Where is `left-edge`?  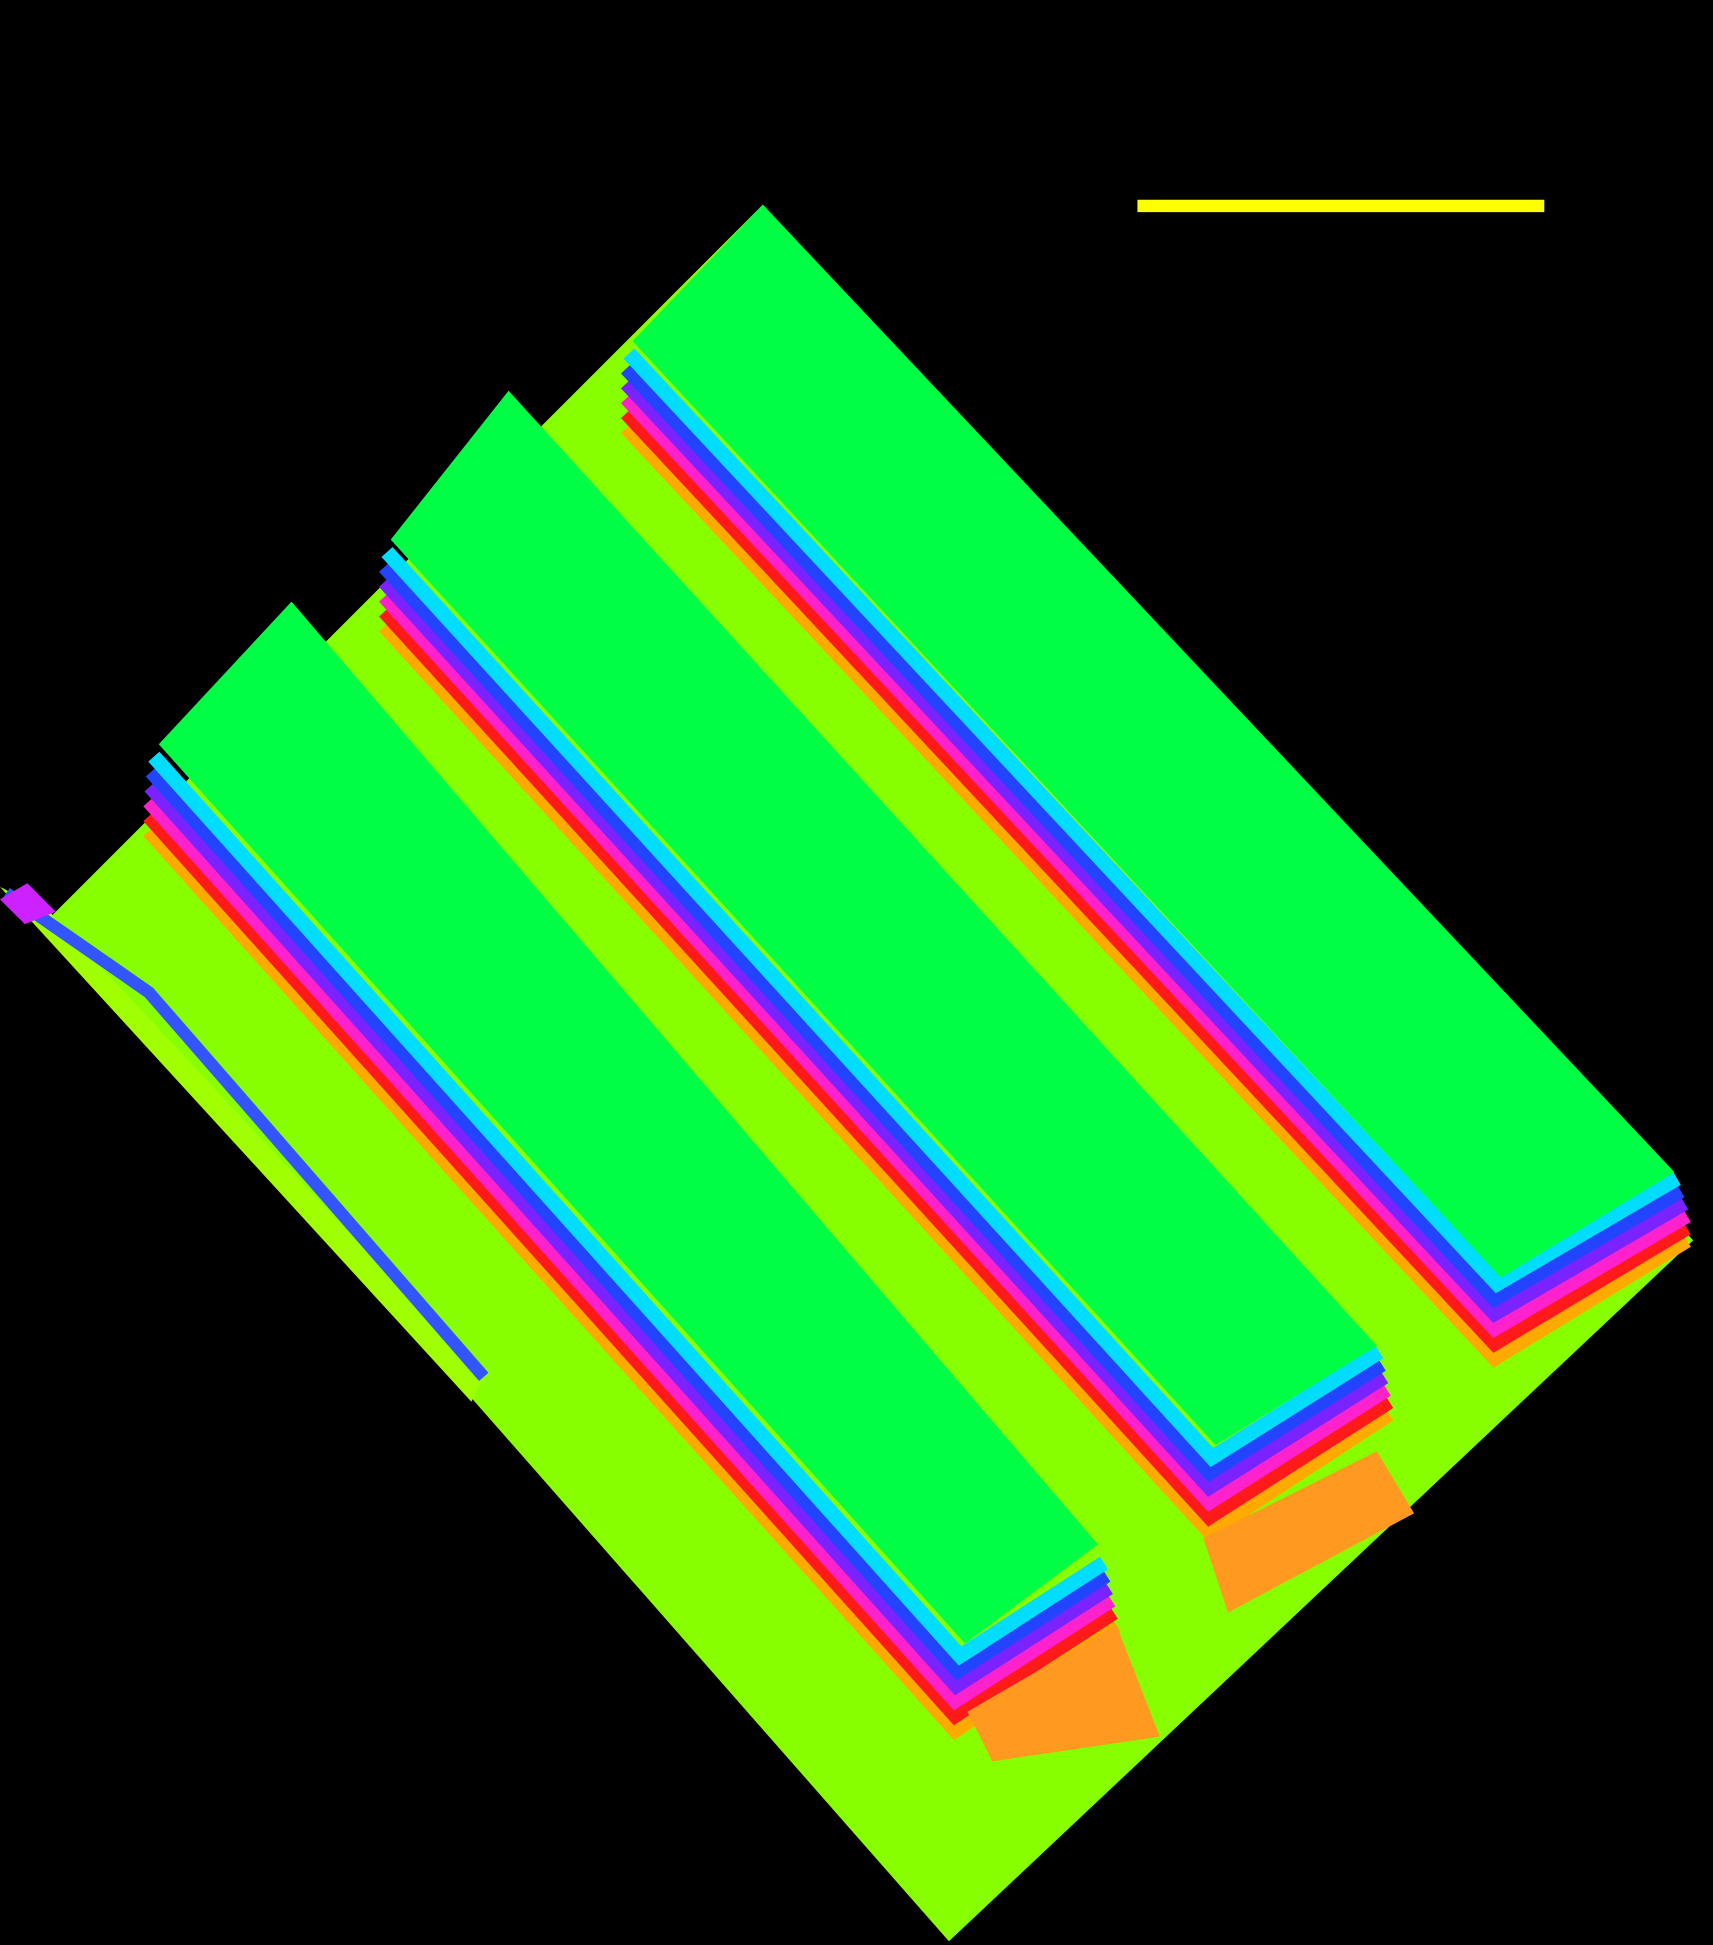
left-edge is located at coordinates (242, 1144).